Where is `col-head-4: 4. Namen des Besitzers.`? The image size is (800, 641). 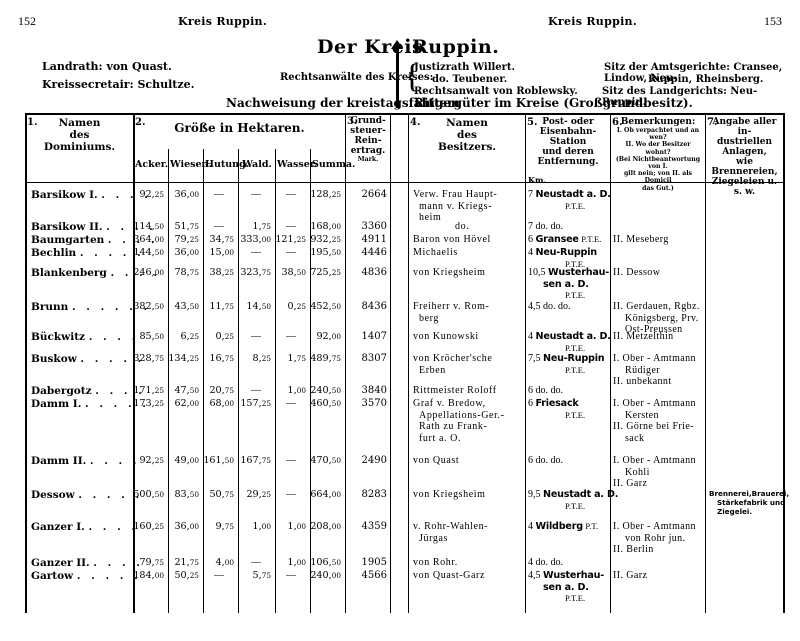
col-head-4: 4. Namen des Besitzers. is located at coordinates (453, 135).